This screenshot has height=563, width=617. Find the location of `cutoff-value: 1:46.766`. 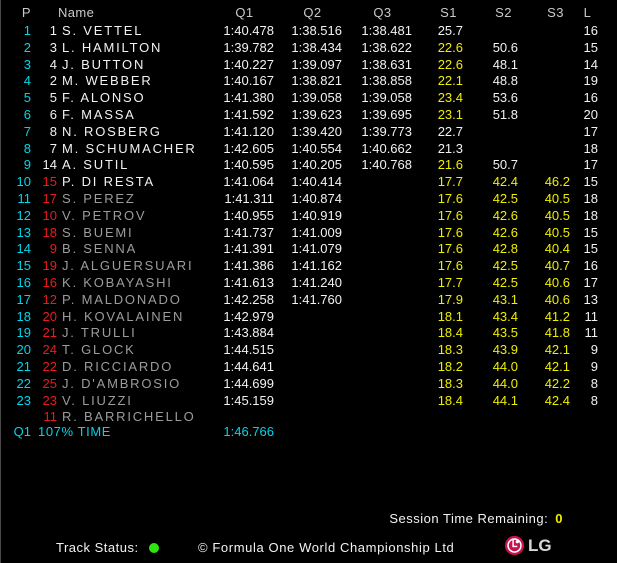

cutoff-value: 1:46.766 is located at coordinates (248, 432).